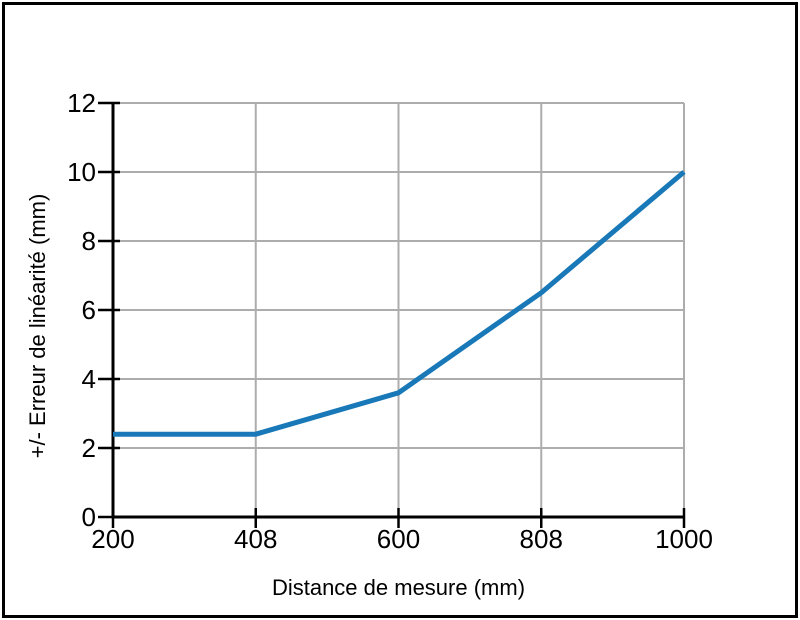 Image resolution: width=800 pixels, height=620 pixels. I want to click on y-tick-label: 6, so click(89, 310).